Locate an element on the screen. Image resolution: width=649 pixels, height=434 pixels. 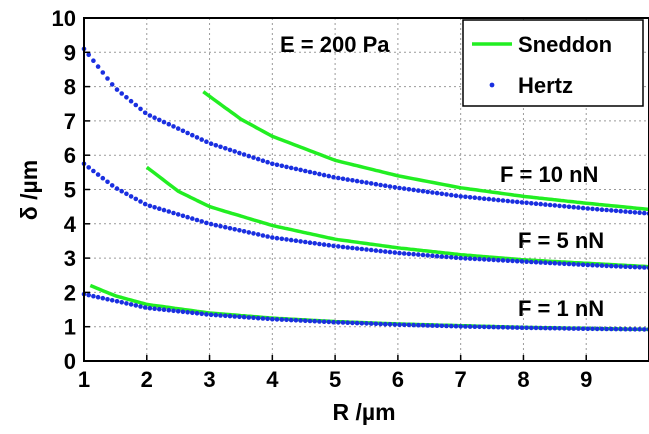
y-tick-label: 0 is located at coordinates (70, 361).